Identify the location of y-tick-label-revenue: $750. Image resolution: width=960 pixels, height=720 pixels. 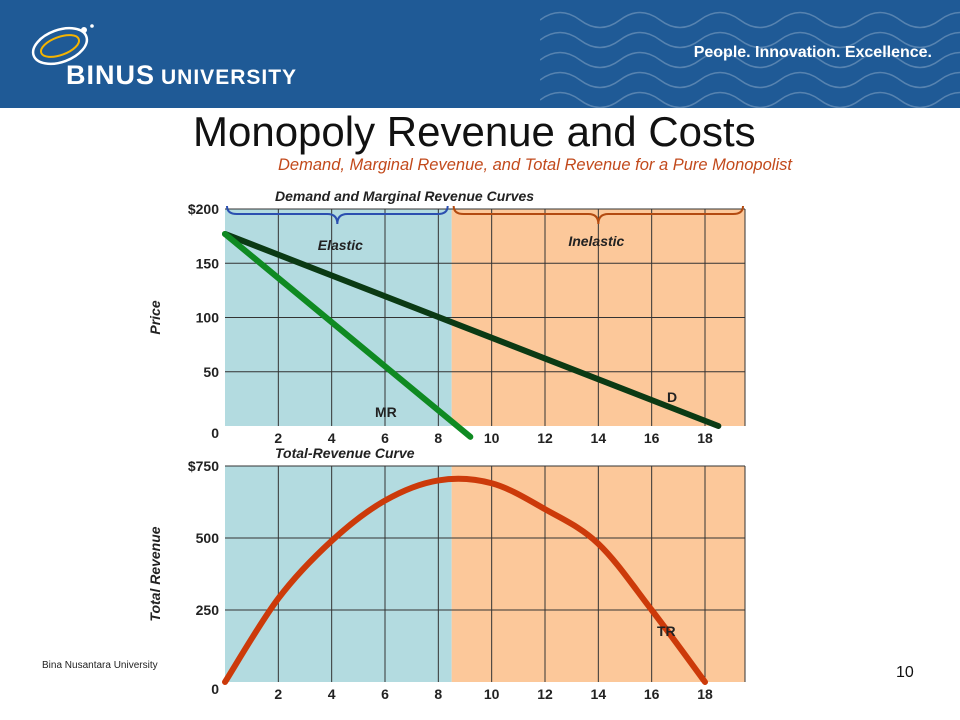
(203, 466).